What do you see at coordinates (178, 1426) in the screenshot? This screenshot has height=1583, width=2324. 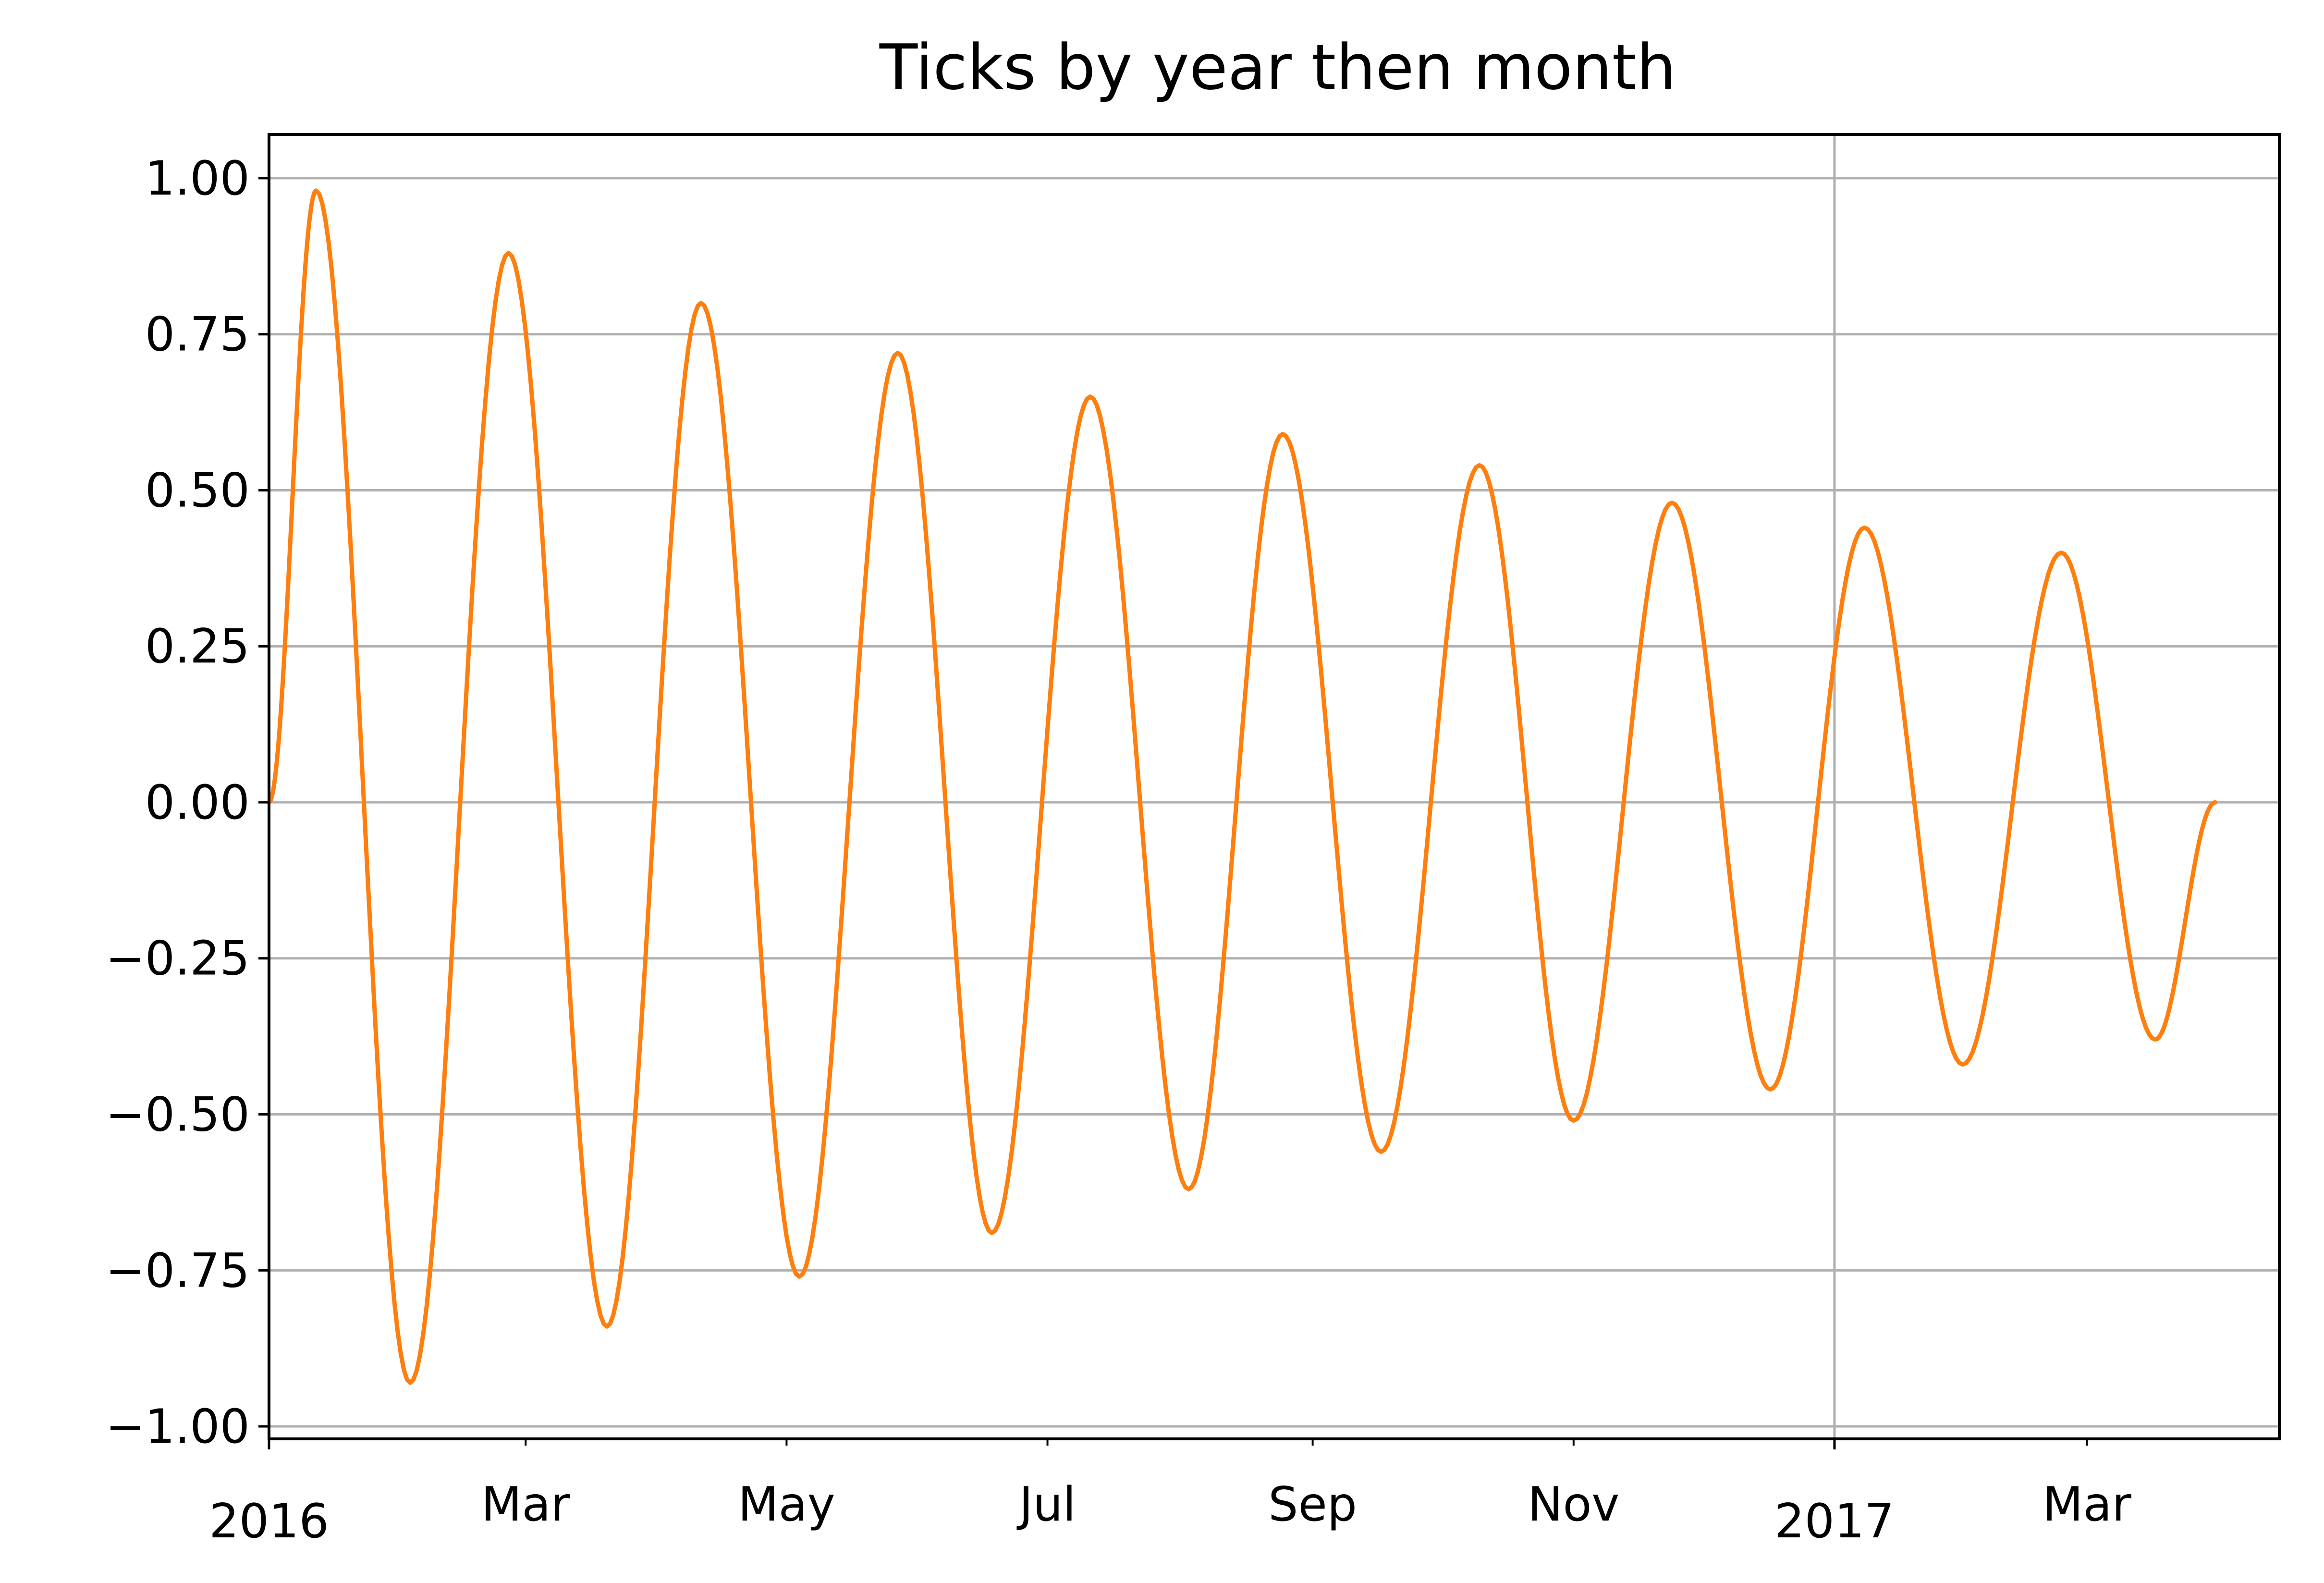 I see `y-tick-label: −1.00` at bounding box center [178, 1426].